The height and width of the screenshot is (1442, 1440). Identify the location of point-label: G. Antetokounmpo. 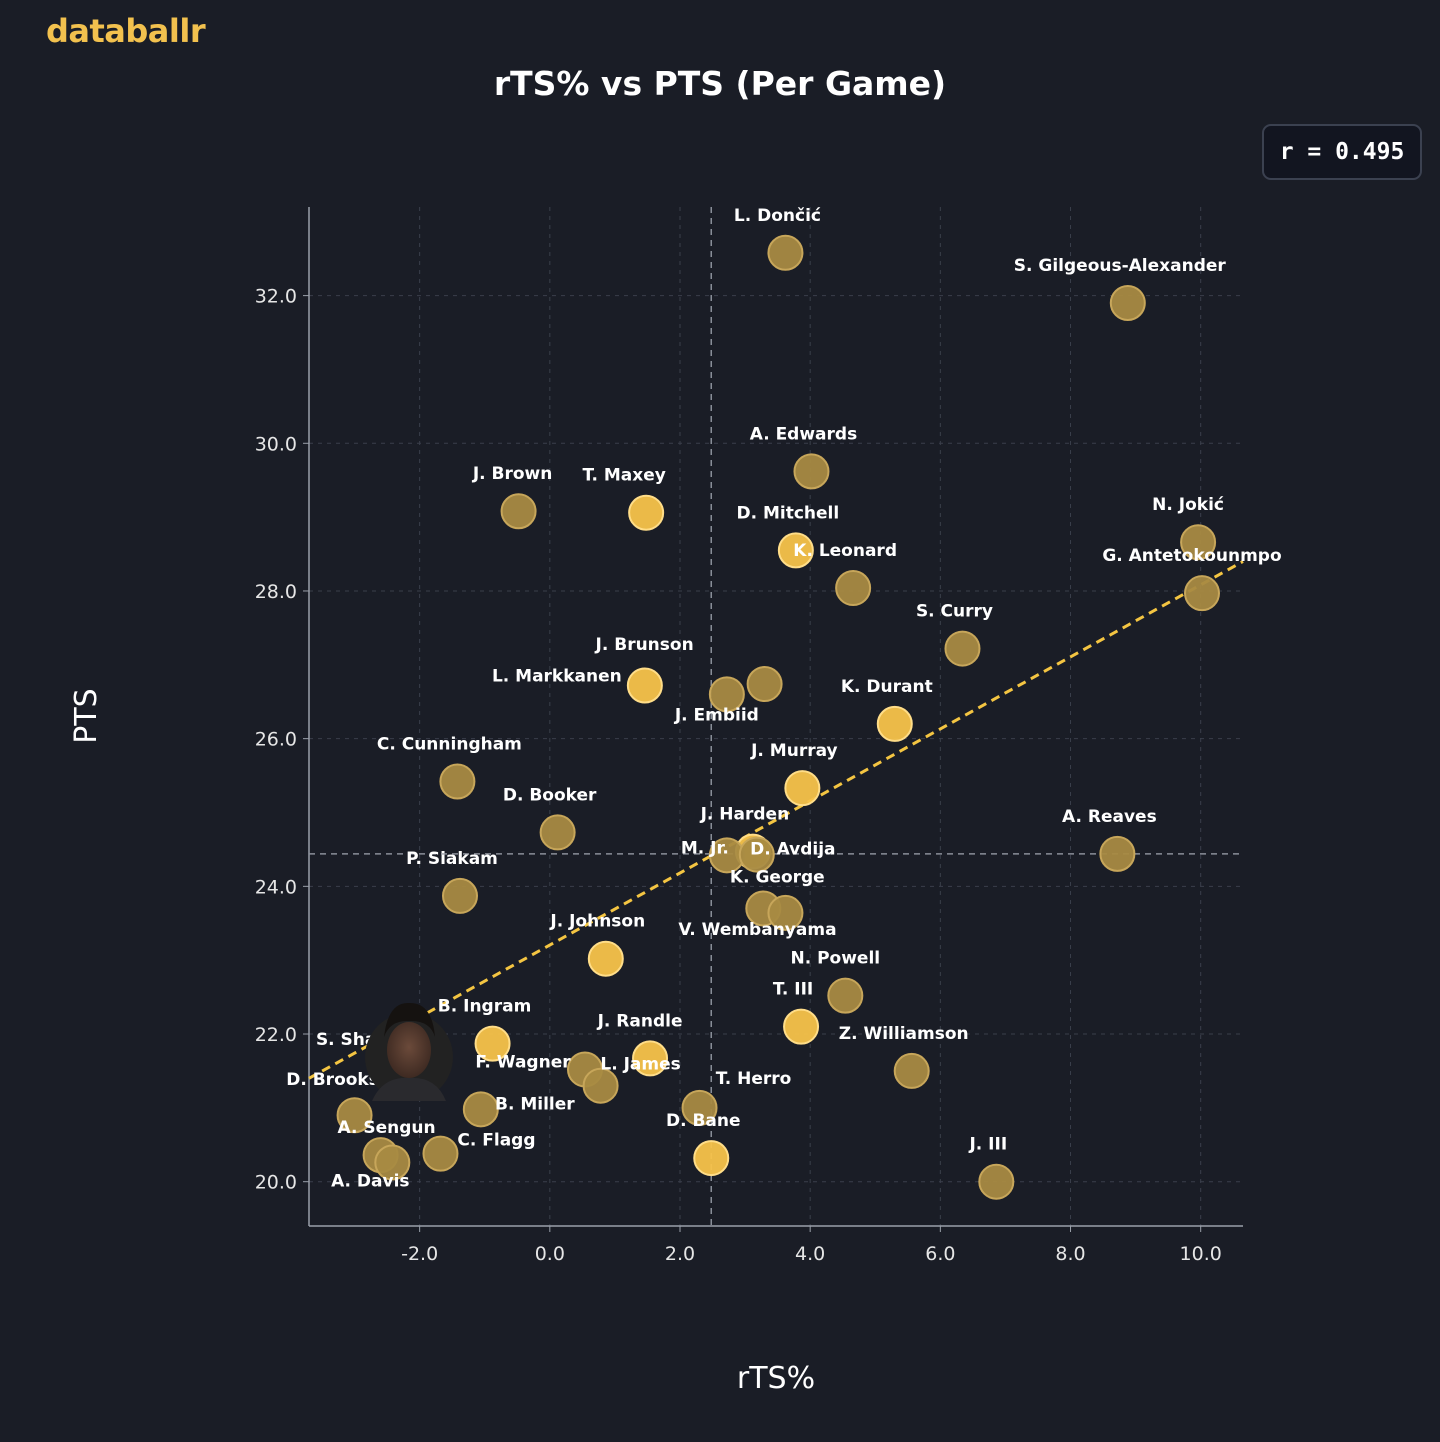
(1191, 556).